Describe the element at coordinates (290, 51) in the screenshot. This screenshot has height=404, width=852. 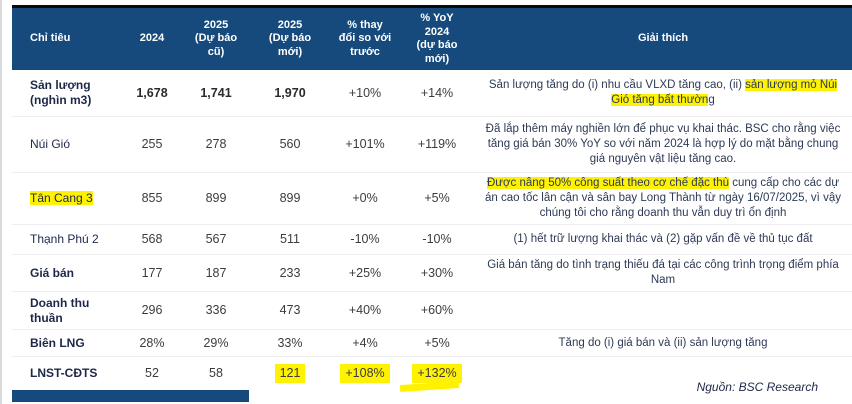
I see `header-label: mới)` at that location.